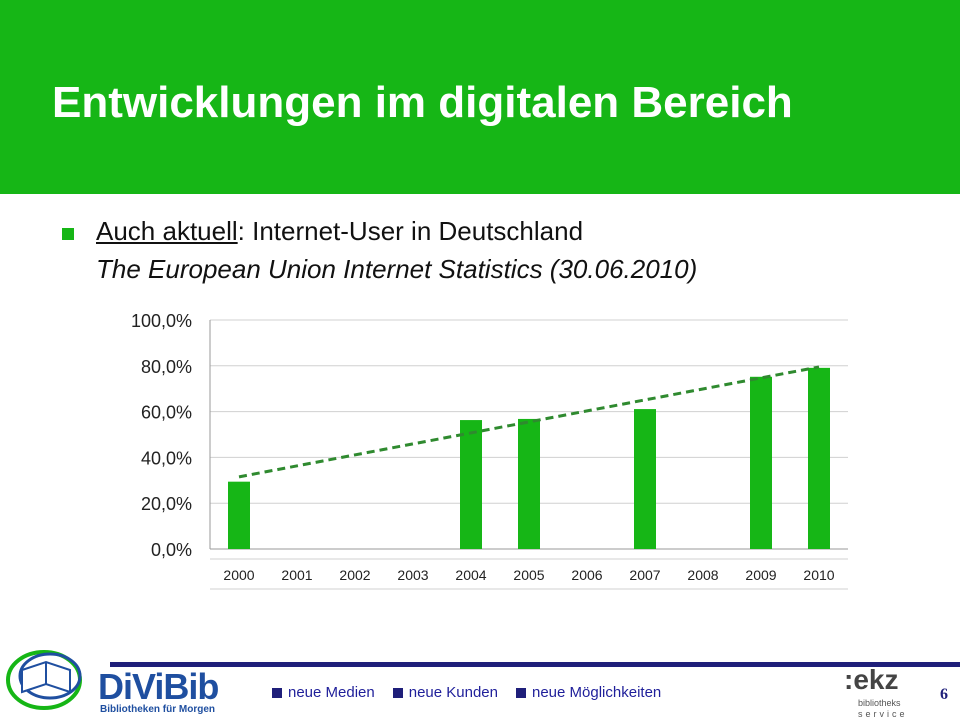 This screenshot has height=725, width=960. I want to click on nav-item-kunden: neue Kunden, so click(445, 692).